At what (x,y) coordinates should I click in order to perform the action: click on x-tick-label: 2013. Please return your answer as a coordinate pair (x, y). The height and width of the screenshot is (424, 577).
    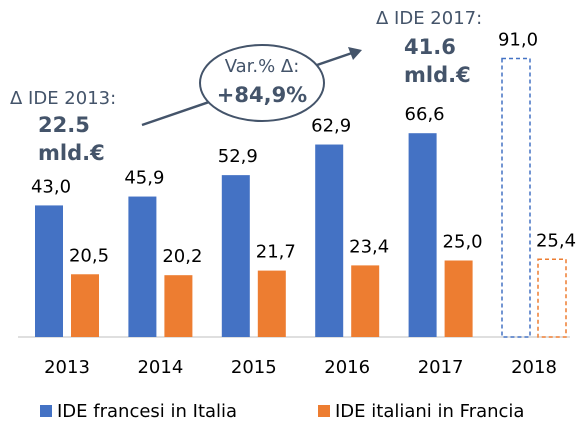
    Looking at the image, I should click on (67, 367).